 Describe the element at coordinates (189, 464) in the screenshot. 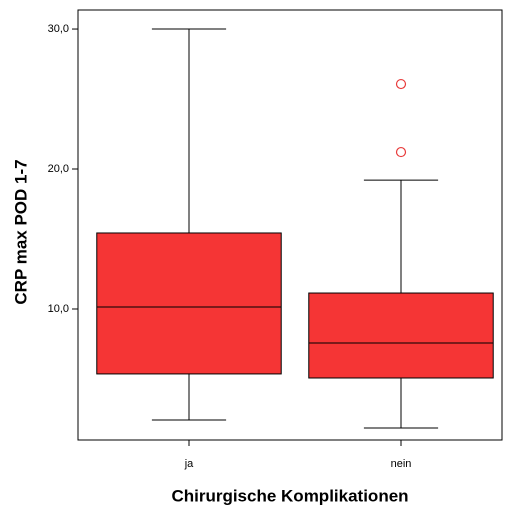

I see `x-tick-label: ja` at that location.